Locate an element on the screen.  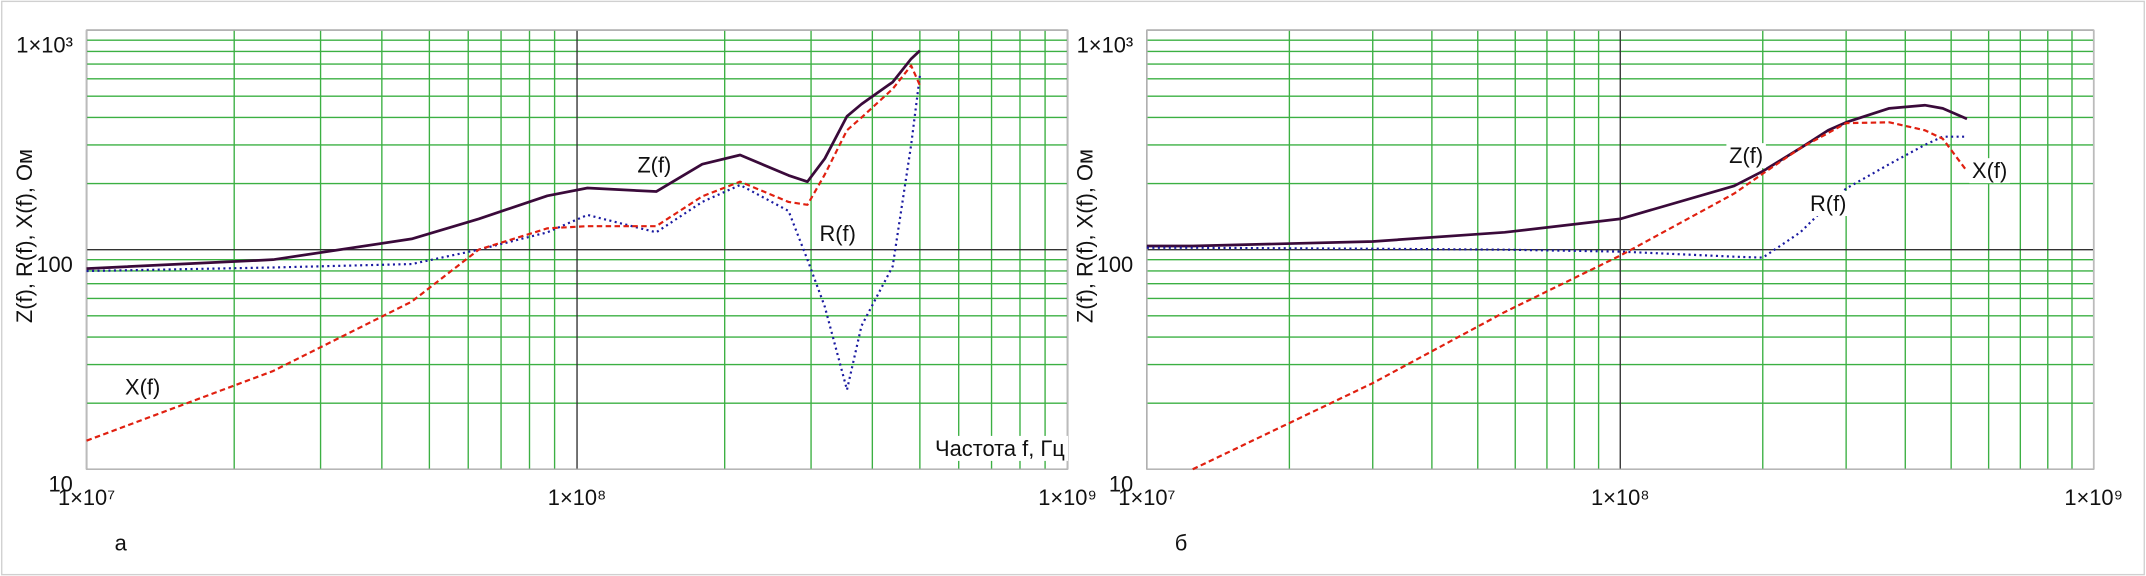
panel-label: а is located at coordinates (121, 542).